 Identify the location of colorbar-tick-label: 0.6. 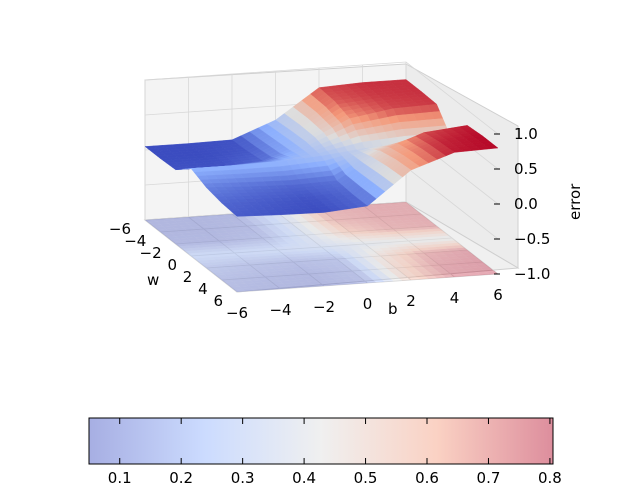
(427, 478).